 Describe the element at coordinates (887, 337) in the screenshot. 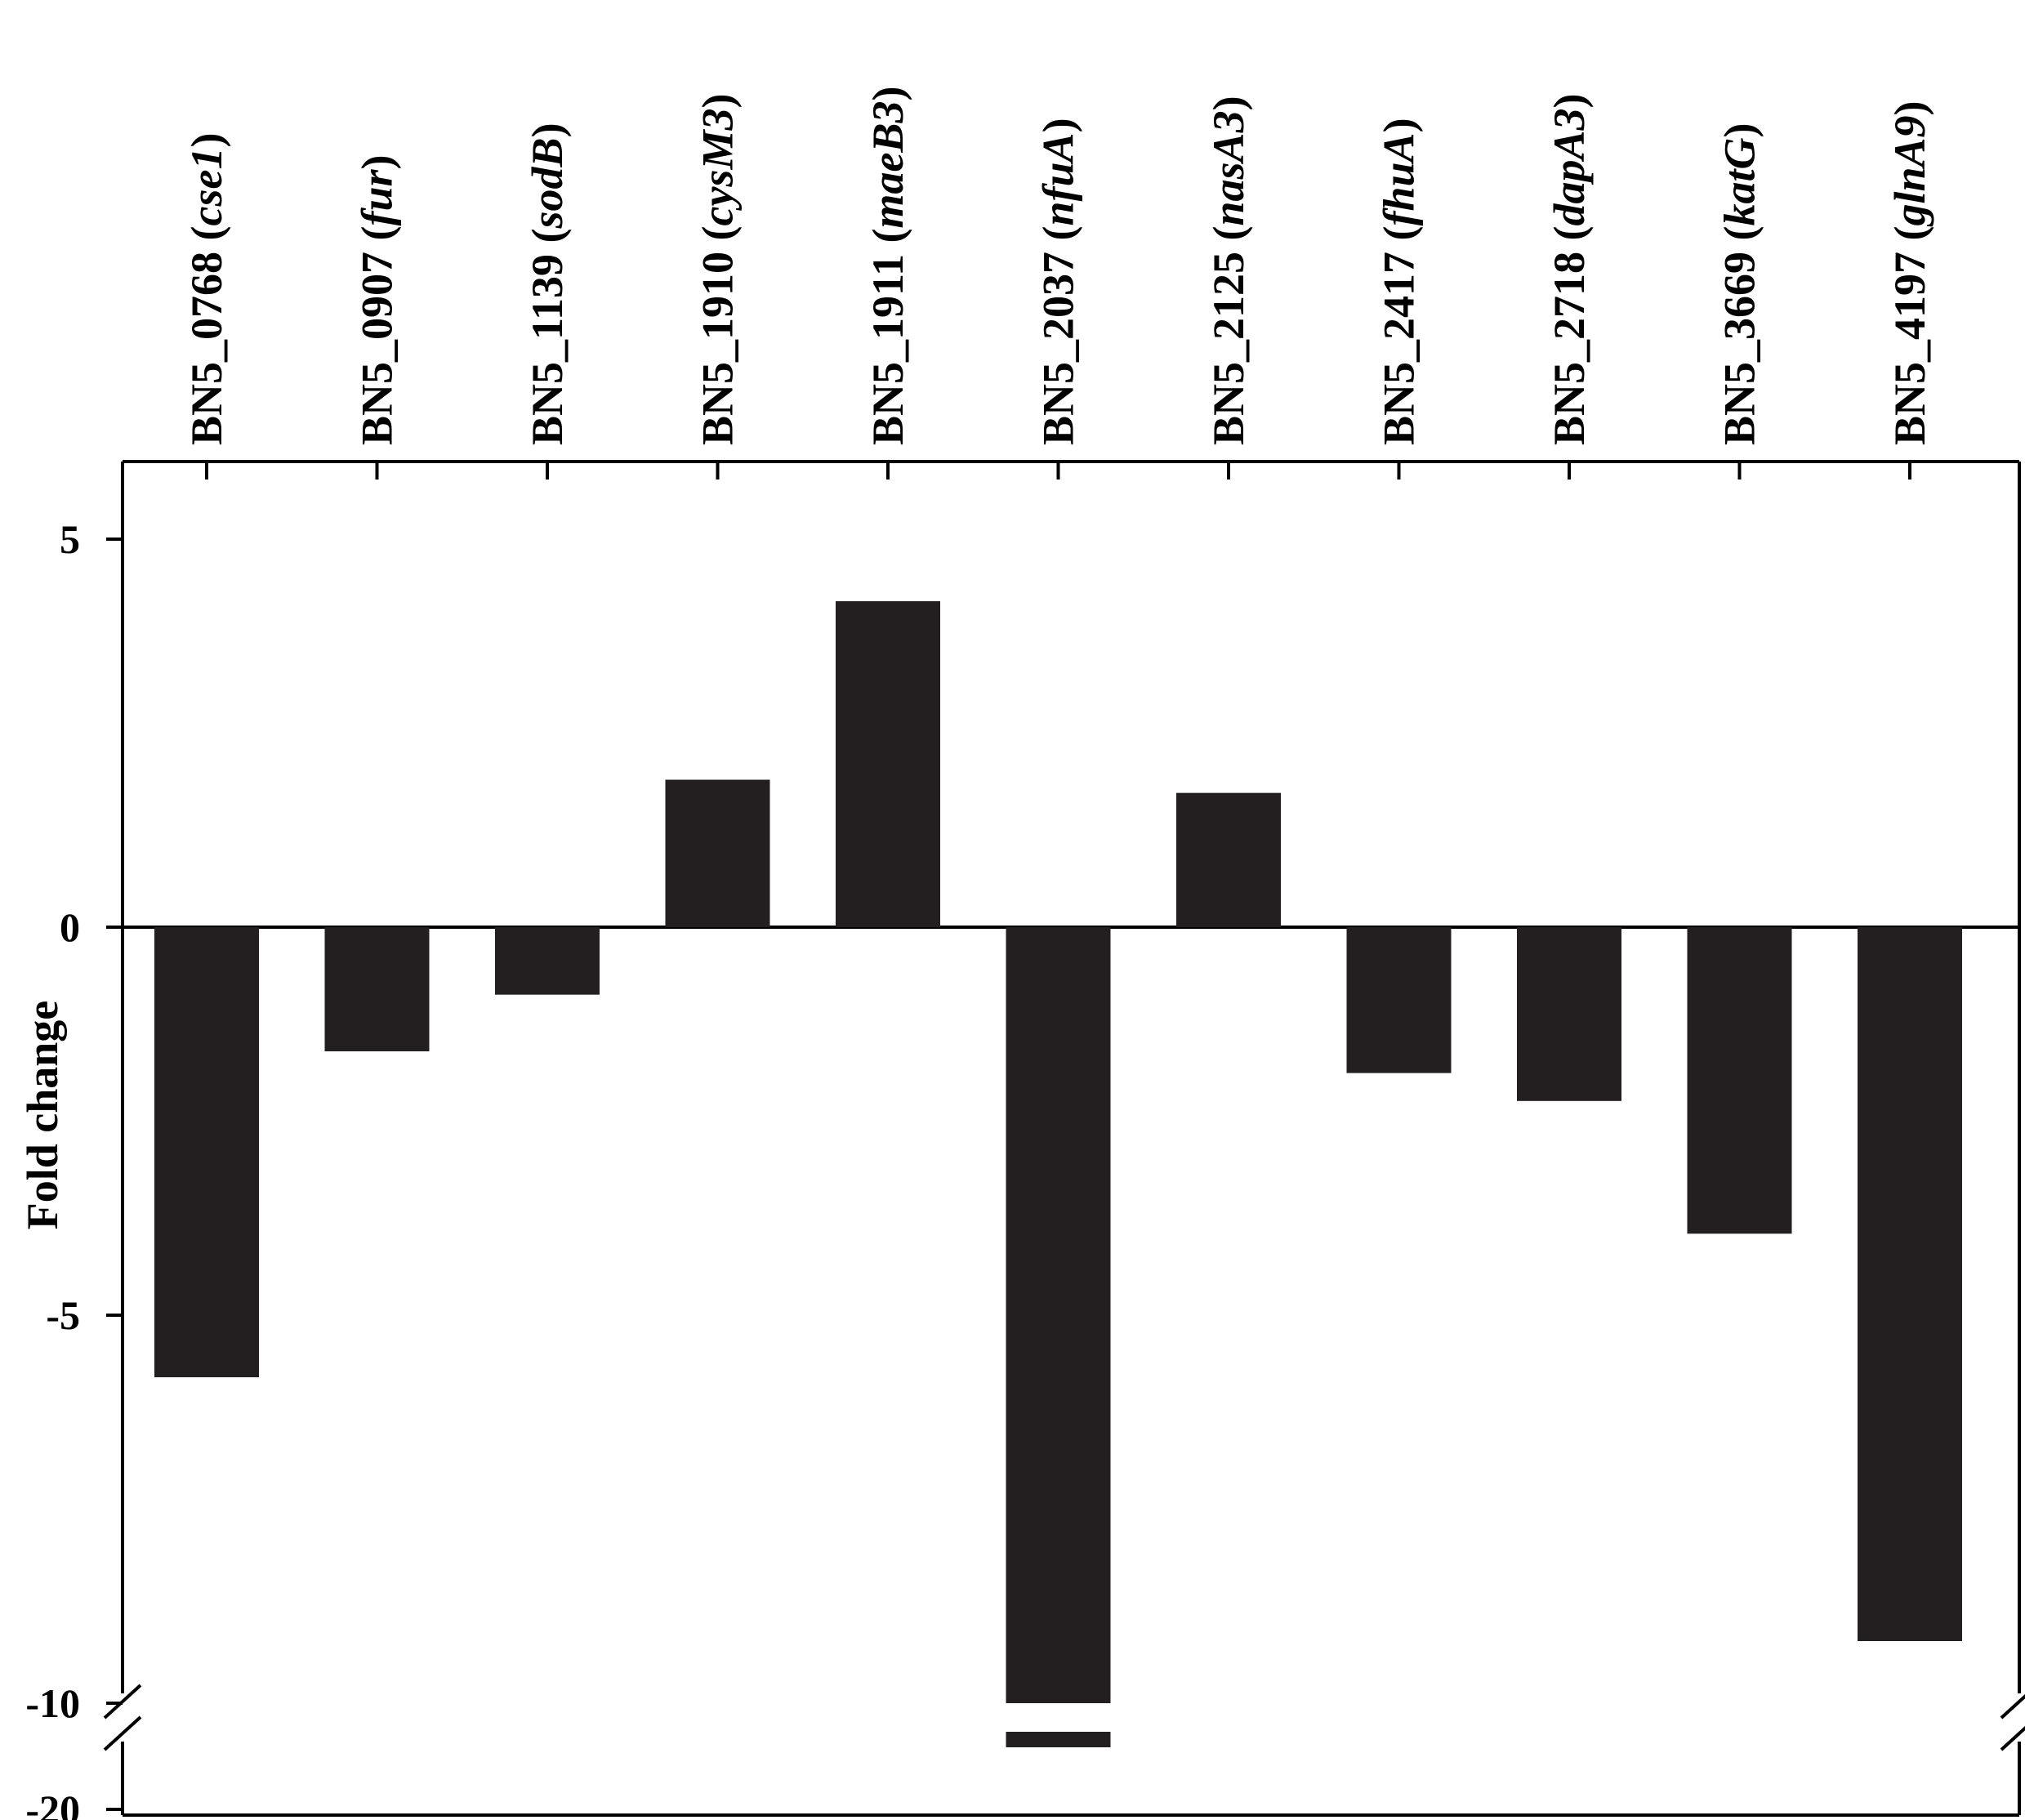

I see `category-id: BN5_1911 (` at that location.